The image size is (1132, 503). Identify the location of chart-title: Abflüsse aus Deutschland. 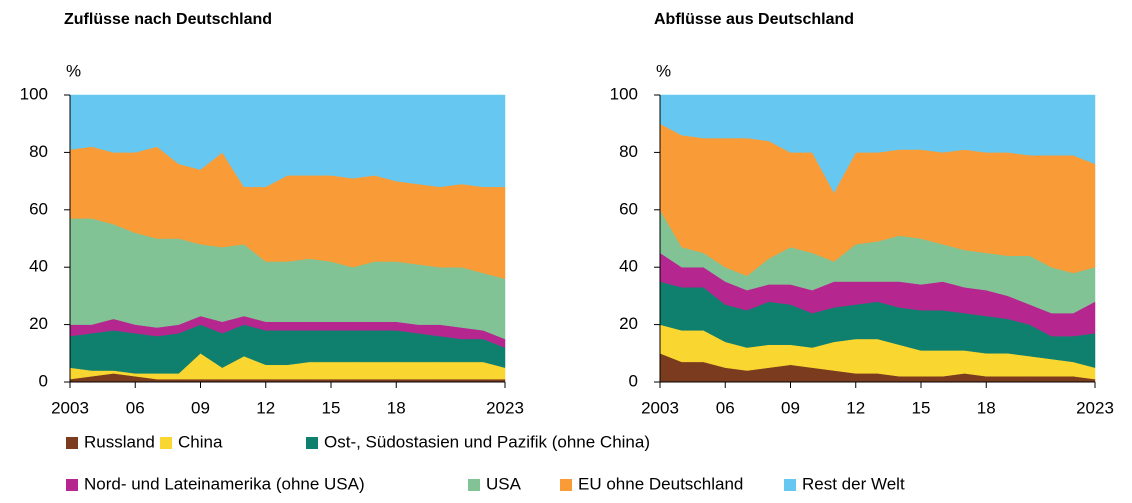
(754, 19).